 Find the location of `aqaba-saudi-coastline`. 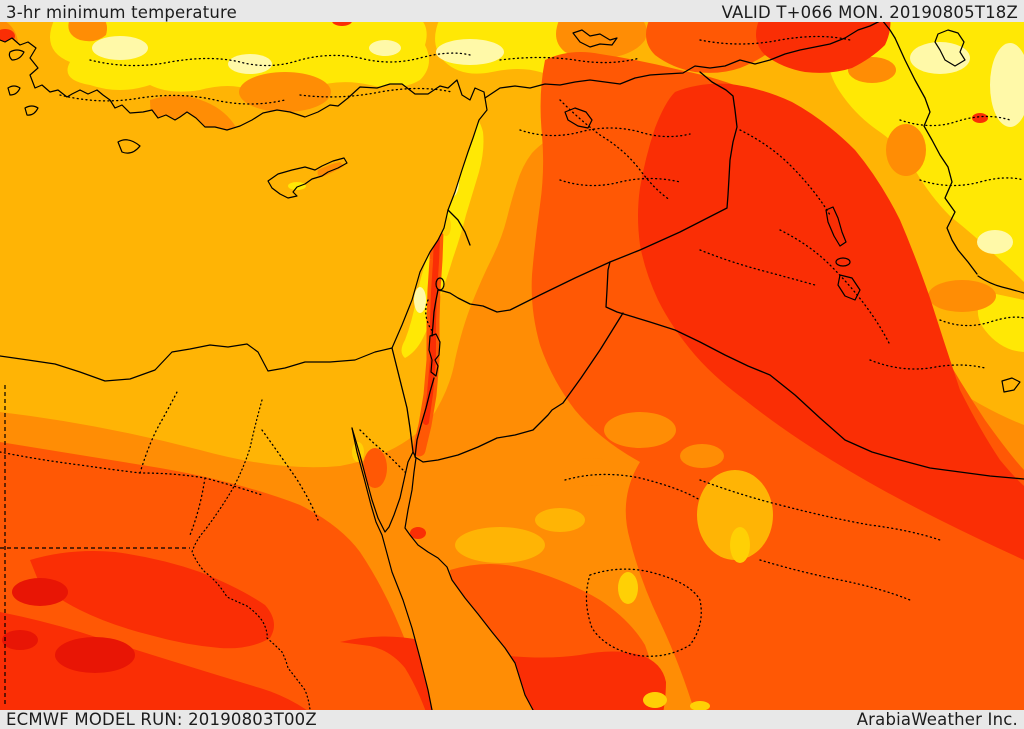

aqaba-saudi-coastline is located at coordinates (469, 581).